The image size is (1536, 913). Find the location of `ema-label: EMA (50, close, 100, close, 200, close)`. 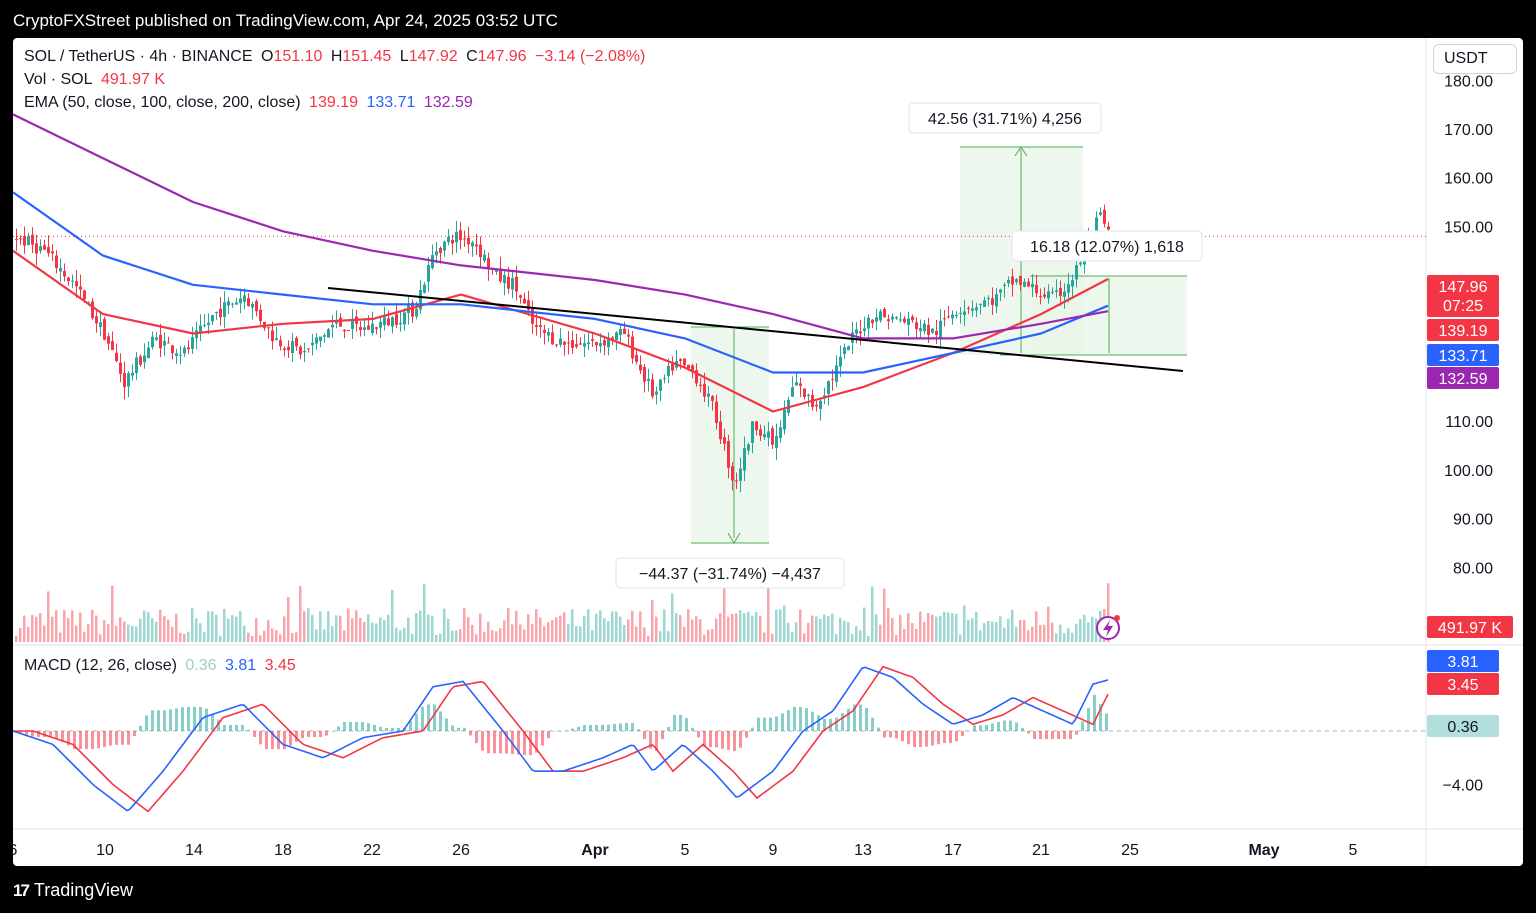

ema-label: EMA (50, close, 100, close, 200, close) is located at coordinates (162, 102).